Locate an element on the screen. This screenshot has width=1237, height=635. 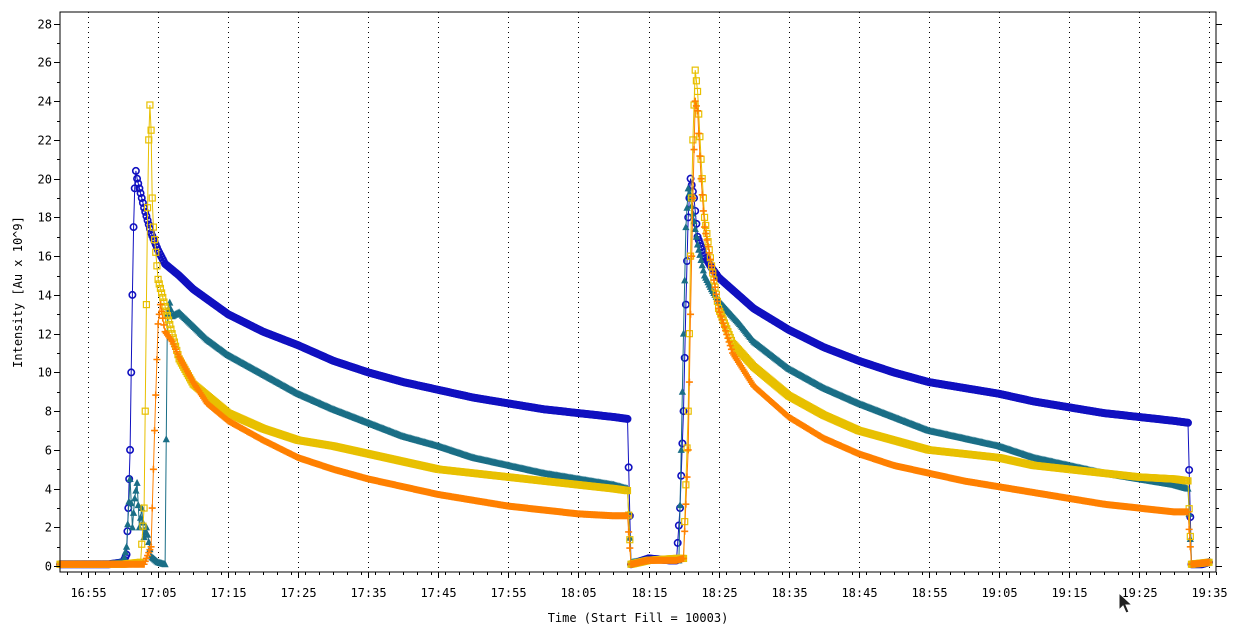
x-tick-label: 17:25 is located at coordinates (298, 593).